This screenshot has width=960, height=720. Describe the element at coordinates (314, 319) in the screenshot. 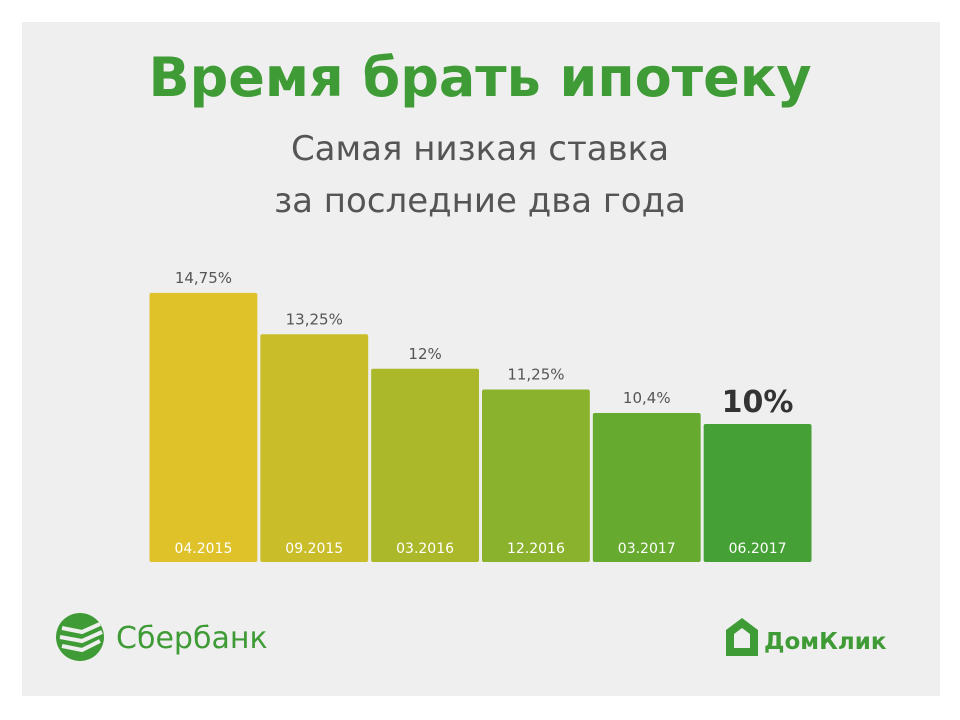

I see `value-label: 13,25%` at that location.